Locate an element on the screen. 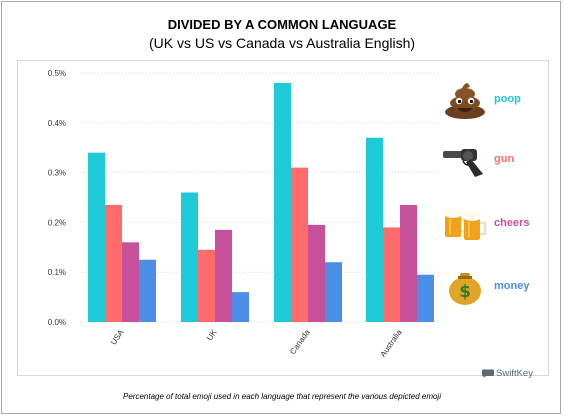 Image resolution: width=564 pixels, height=417 pixels. legend-label-money: money is located at coordinates (512, 286).